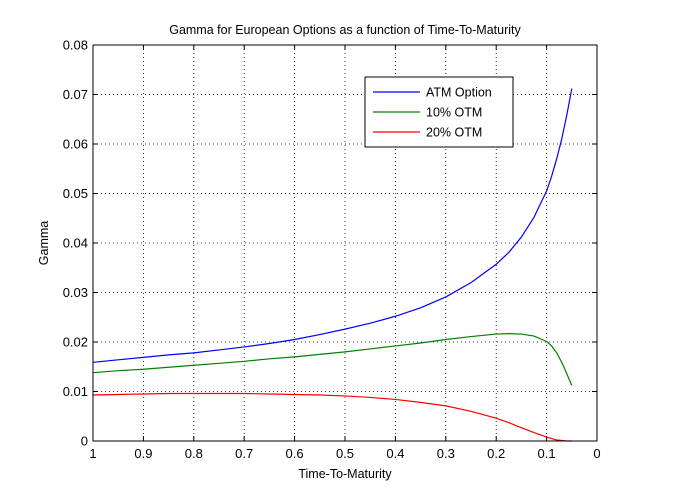 The image size is (675, 491). What do you see at coordinates (92, 453) in the screenshot?
I see `x-tick-label: 1` at bounding box center [92, 453].